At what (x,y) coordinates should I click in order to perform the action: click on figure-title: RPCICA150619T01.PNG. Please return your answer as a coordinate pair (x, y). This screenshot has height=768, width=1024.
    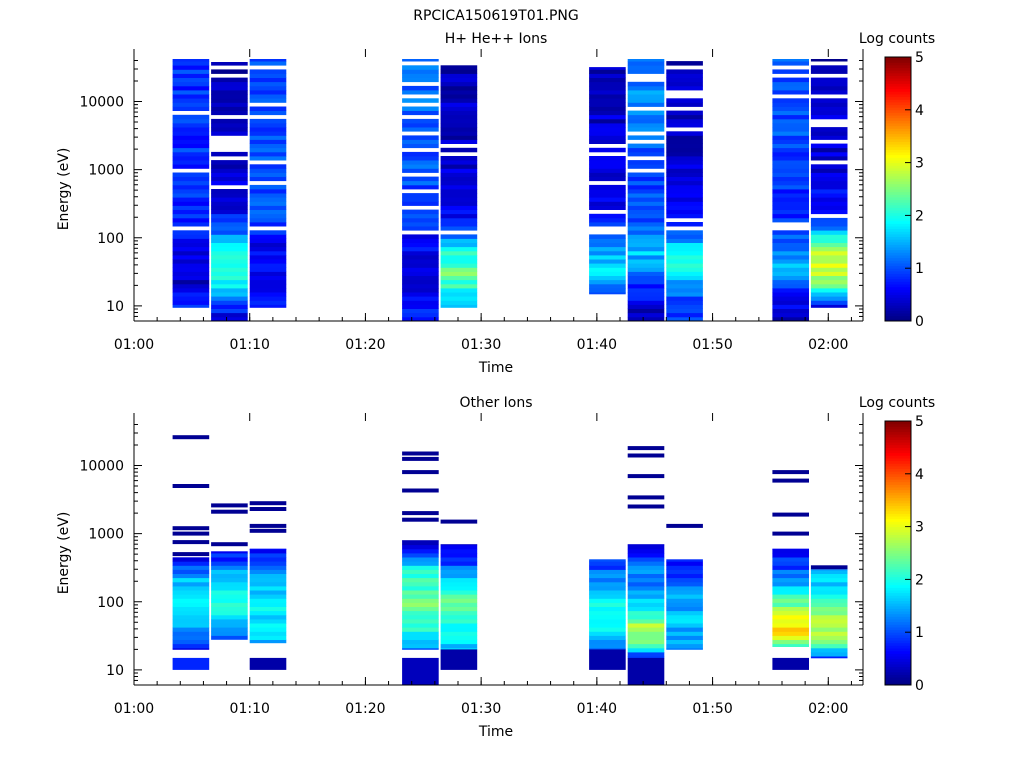
    Looking at the image, I should click on (495, 16).